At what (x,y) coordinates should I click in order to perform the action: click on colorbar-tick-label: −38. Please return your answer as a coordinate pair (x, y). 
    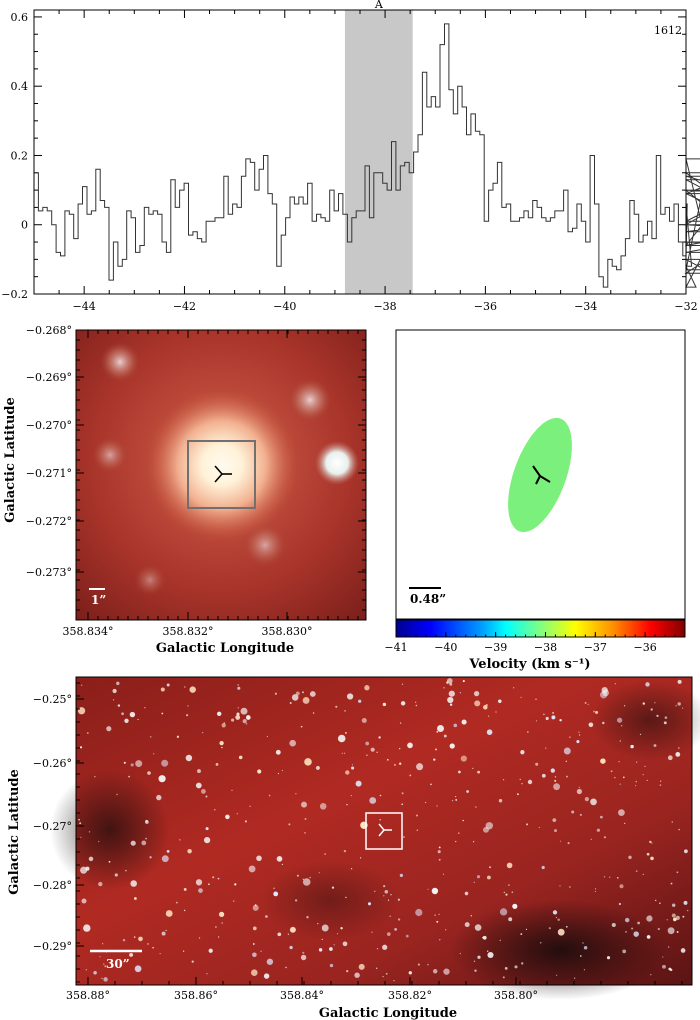
    Looking at the image, I should click on (545, 647).